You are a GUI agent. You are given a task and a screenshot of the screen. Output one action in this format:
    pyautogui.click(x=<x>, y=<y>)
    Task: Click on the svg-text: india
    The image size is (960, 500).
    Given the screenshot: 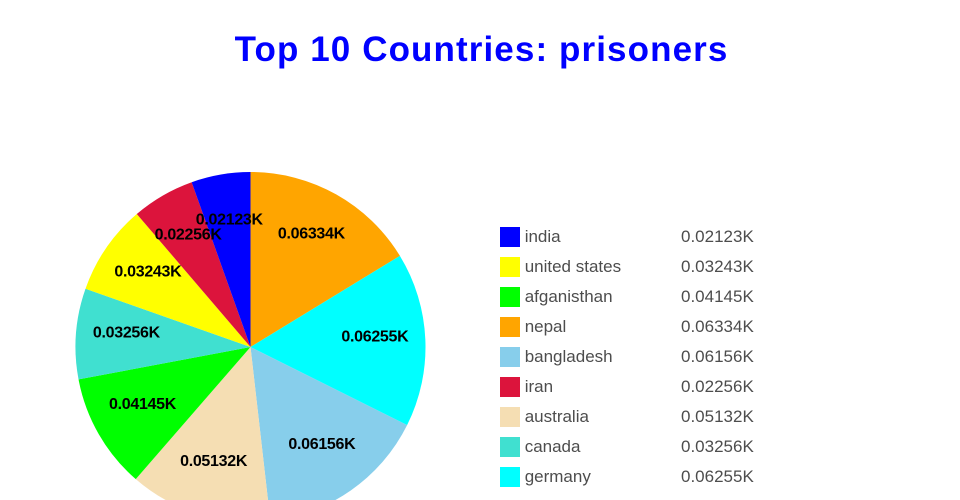 What is the action you would take?
    pyautogui.click(x=543, y=236)
    